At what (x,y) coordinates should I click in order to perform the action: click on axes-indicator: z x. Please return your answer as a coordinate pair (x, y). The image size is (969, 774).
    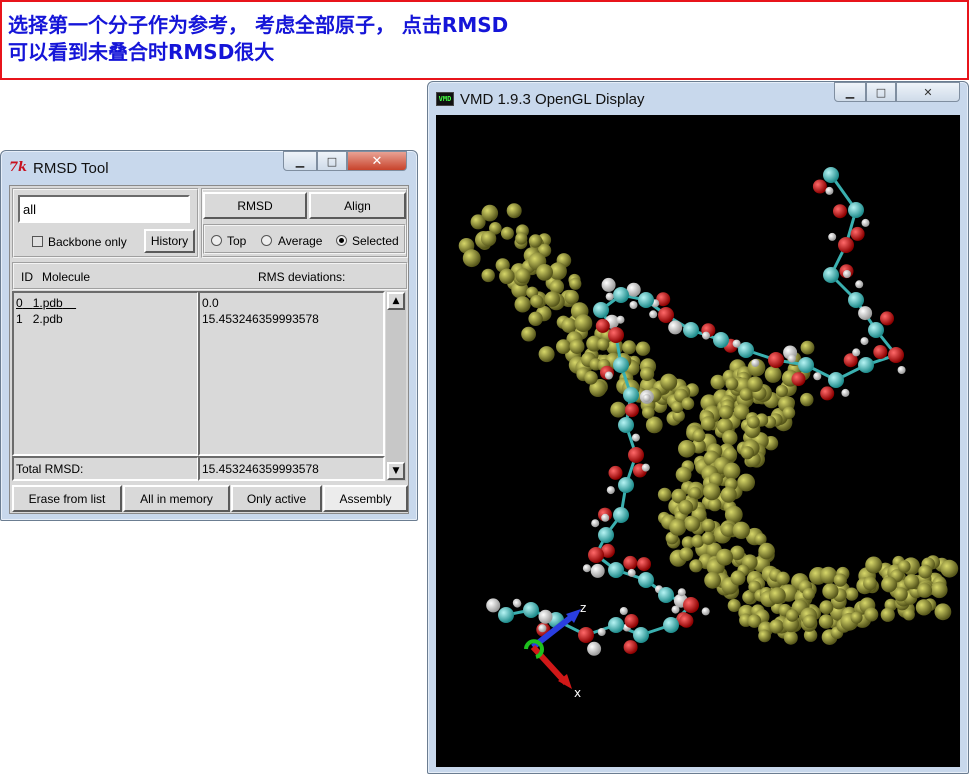
    Looking at the image, I should click on (555, 650).